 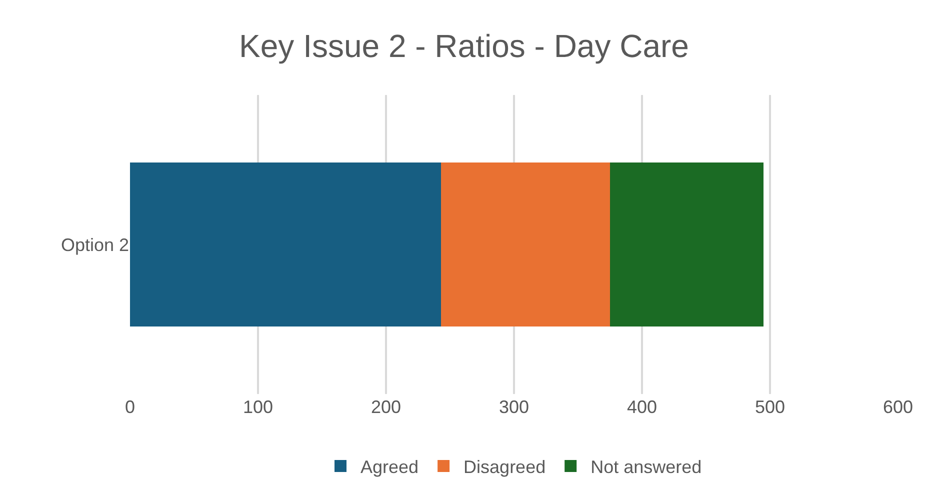 I want to click on x-tick-label: 0, so click(x=130, y=407).